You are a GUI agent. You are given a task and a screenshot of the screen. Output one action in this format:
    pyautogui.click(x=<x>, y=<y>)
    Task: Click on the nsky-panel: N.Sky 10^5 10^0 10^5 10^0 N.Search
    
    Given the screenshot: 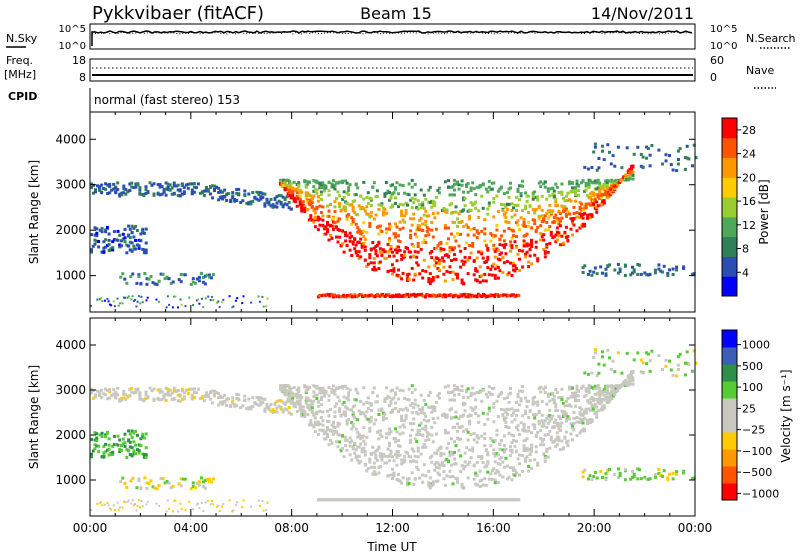 What is the action you would take?
    pyautogui.click(x=401, y=37)
    